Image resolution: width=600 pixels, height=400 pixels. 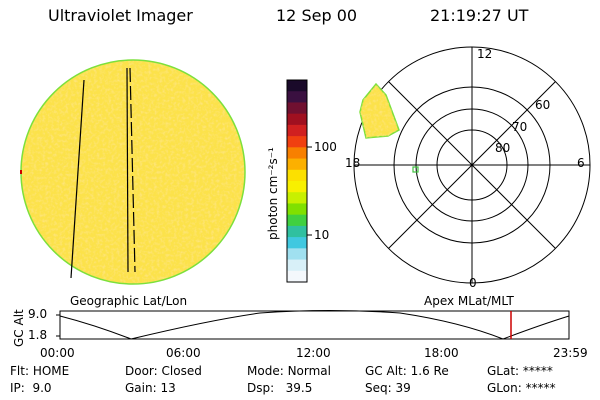 I want to click on status-door: Door: Closed, so click(x=163, y=371).